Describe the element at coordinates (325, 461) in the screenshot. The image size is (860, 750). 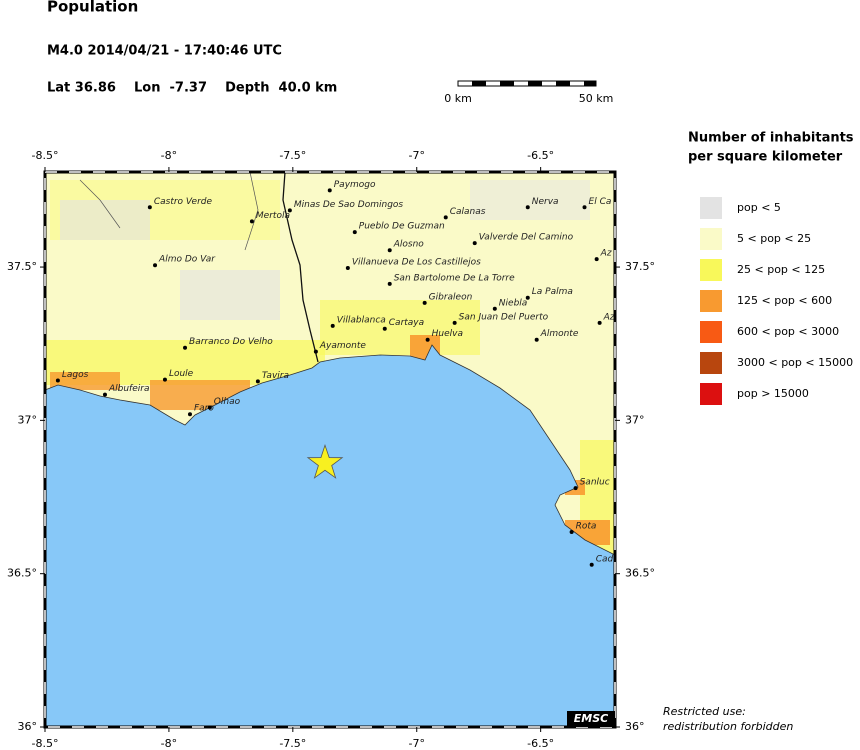
I see `epicenter` at that location.